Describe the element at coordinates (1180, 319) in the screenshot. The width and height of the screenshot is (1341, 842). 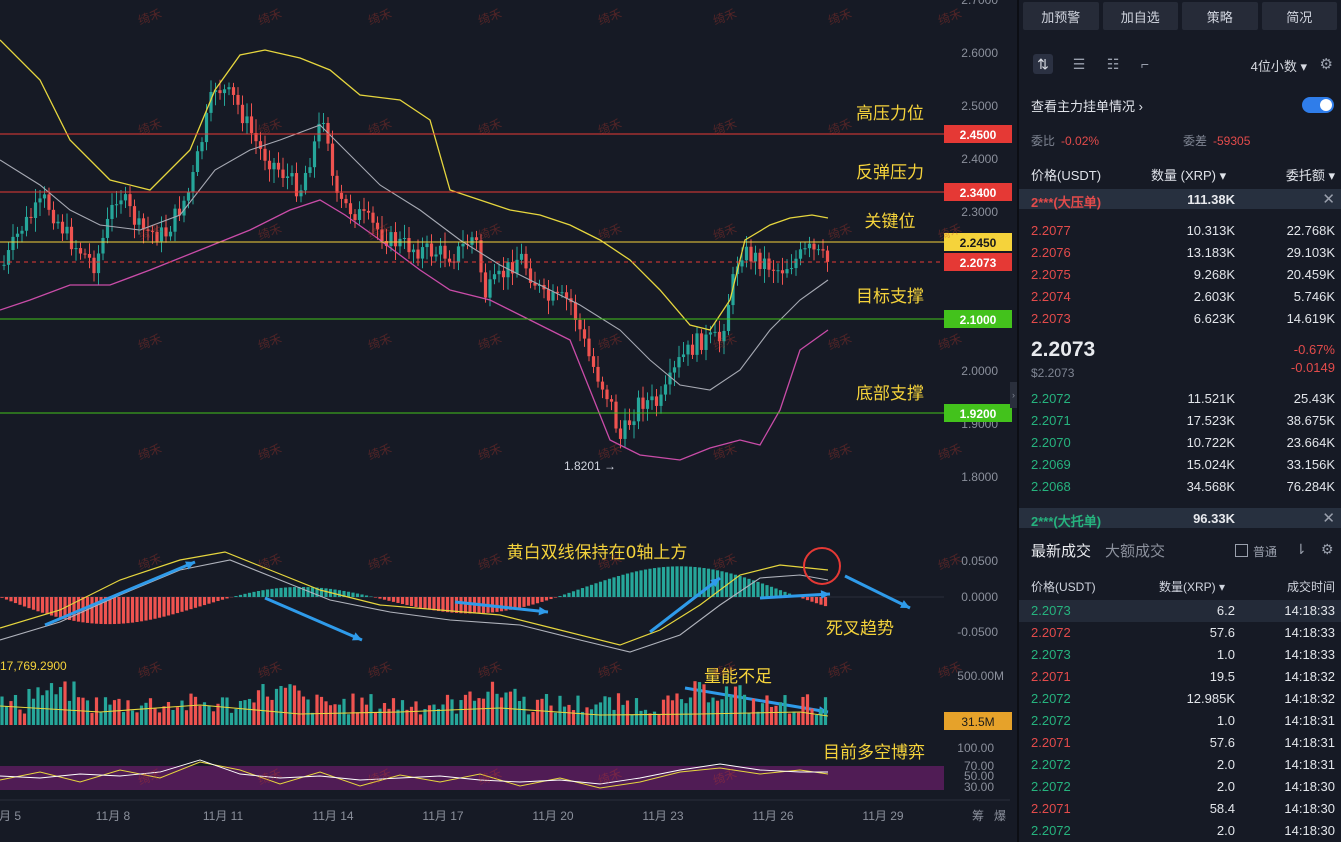
I see `ask-row: 2.2073 6.623K 14.619K` at that location.